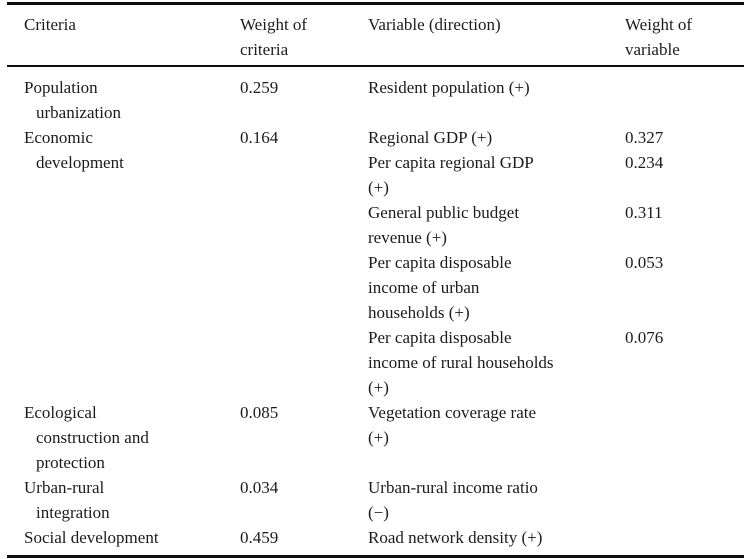 This screenshot has width=751, height=559. I want to click on variable-weight-cell: 0.311, so click(644, 212).